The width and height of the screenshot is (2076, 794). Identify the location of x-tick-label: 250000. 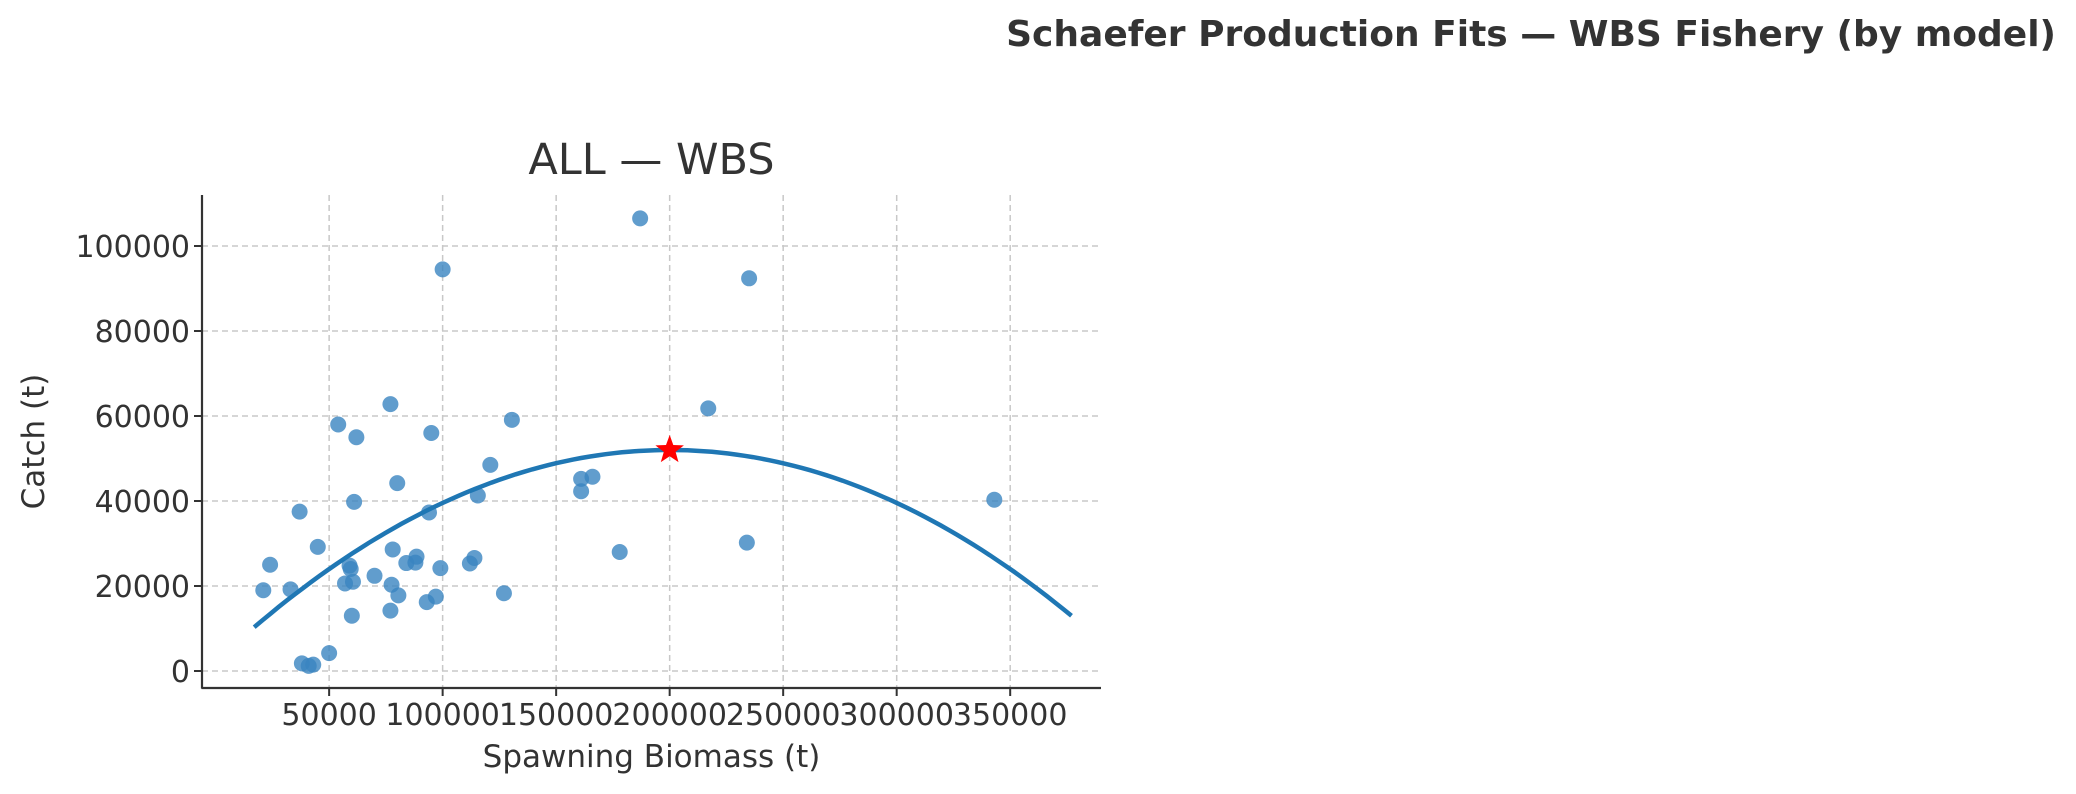
(783, 715).